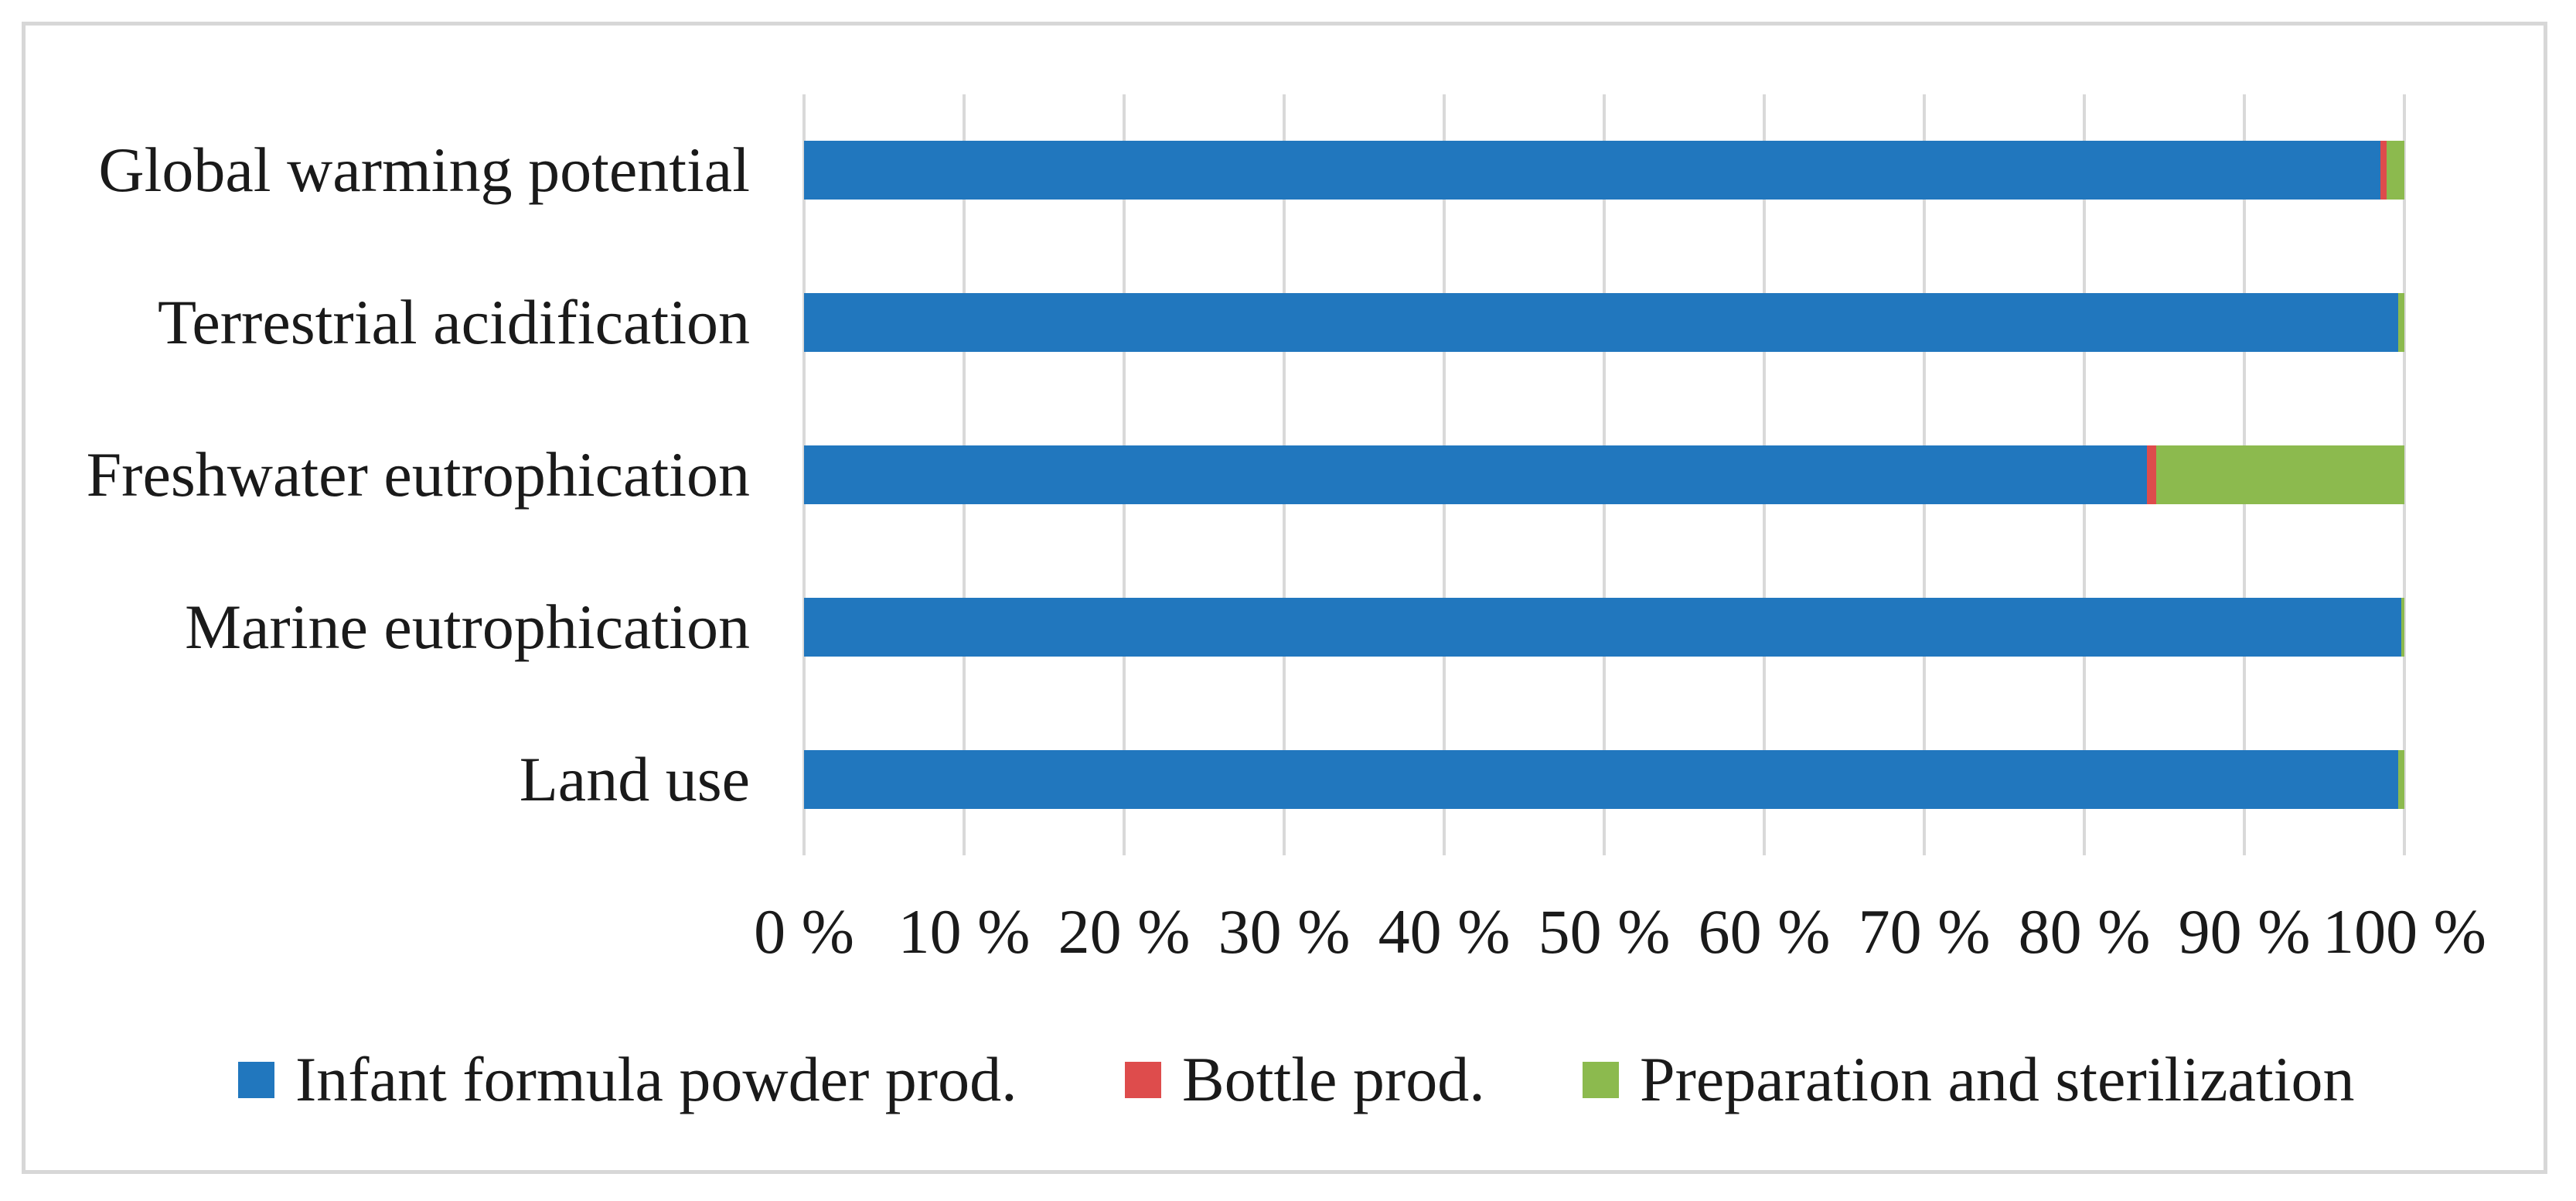 Image resolution: width=2576 pixels, height=1201 pixels. I want to click on legend-item-preparation-and-sterilization: Preparation and sterilization, so click(1968, 1079).